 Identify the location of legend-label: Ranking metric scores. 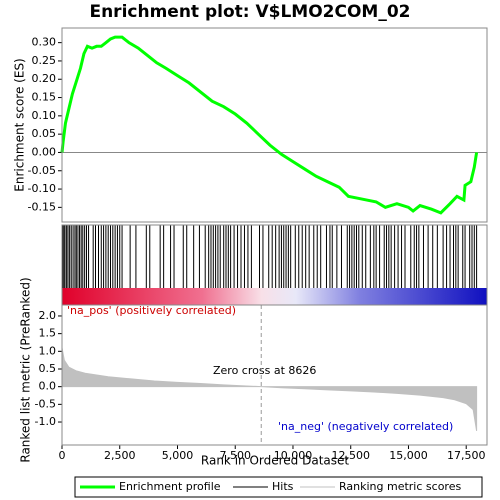
(400, 486).